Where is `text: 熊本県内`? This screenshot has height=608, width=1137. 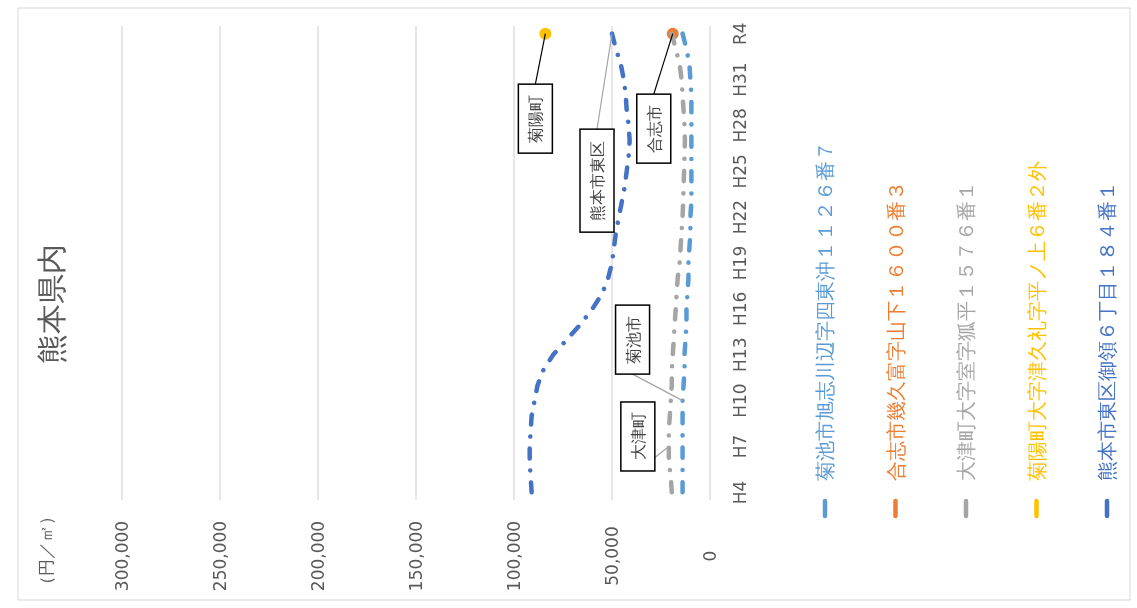 text: 熊本県内 is located at coordinates (51, 304).